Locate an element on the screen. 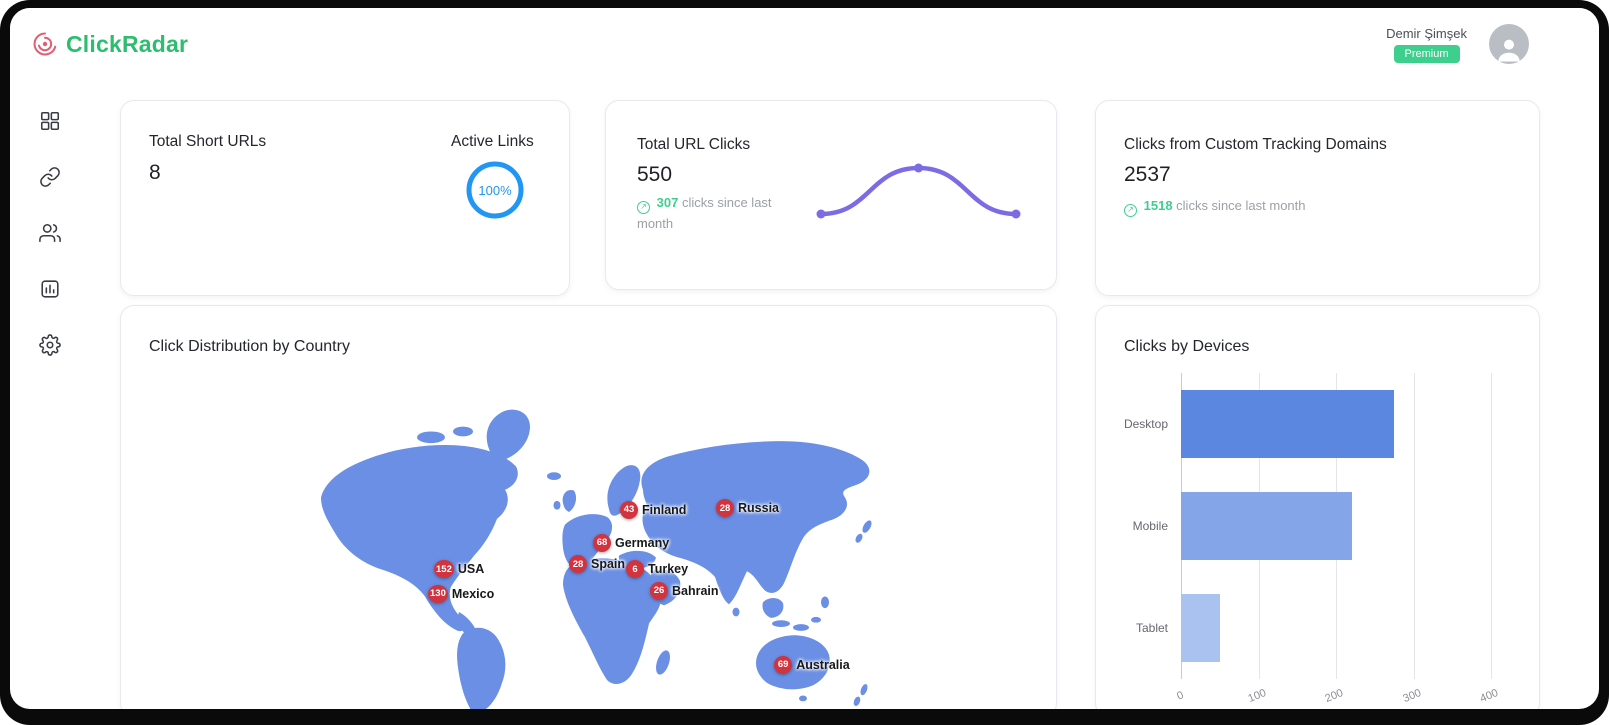 The image size is (1609, 725). marker-country-label: Mexico is located at coordinates (473, 593).